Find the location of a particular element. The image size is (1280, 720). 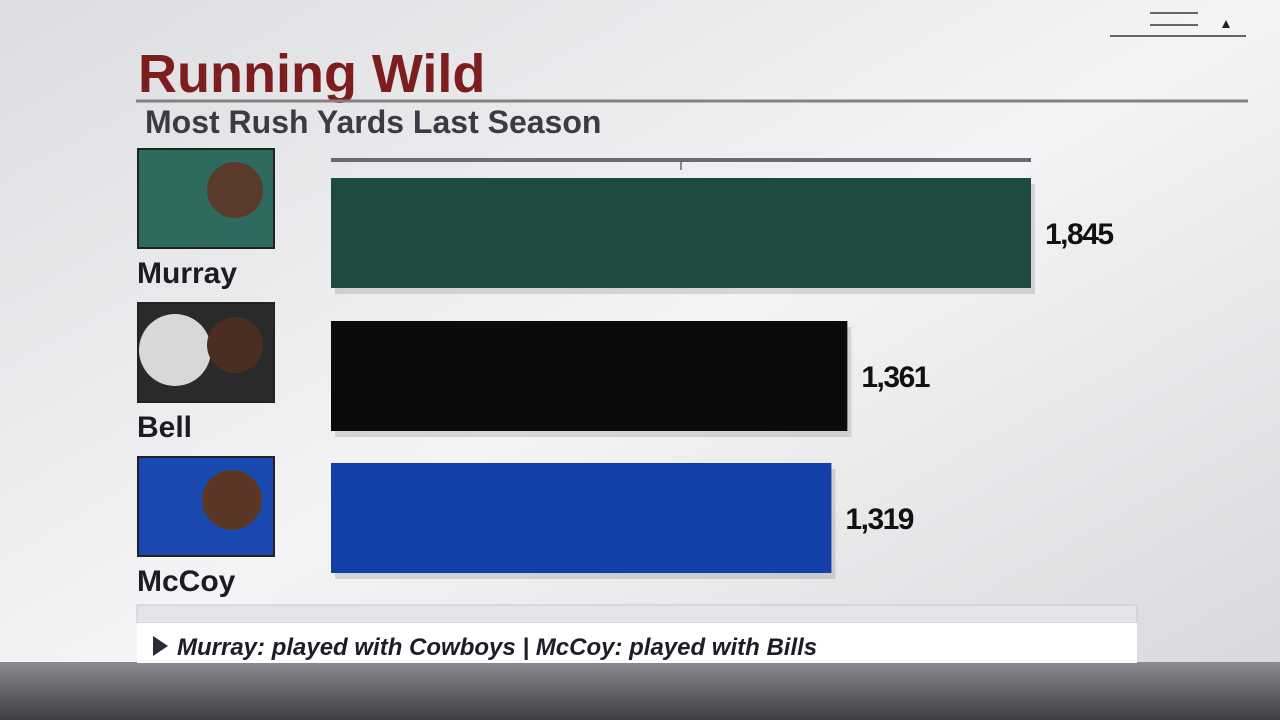

footer-arrow is located at coordinates (160, 646).